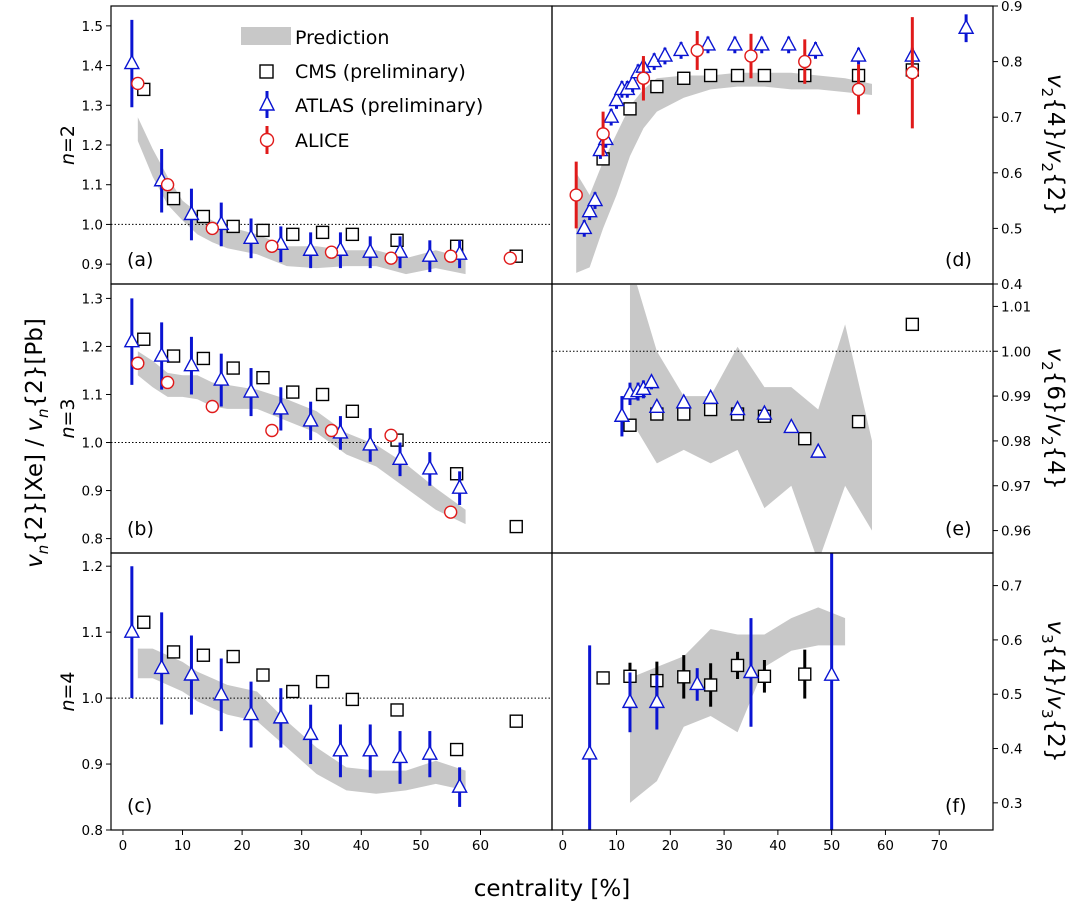 Image resolution: width=1072 pixels, height=908 pixels. What do you see at coordinates (1053, 692) in the screenshot?
I see `y-axis-label-right: v3{4}/v3{2}` at bounding box center [1053, 692].